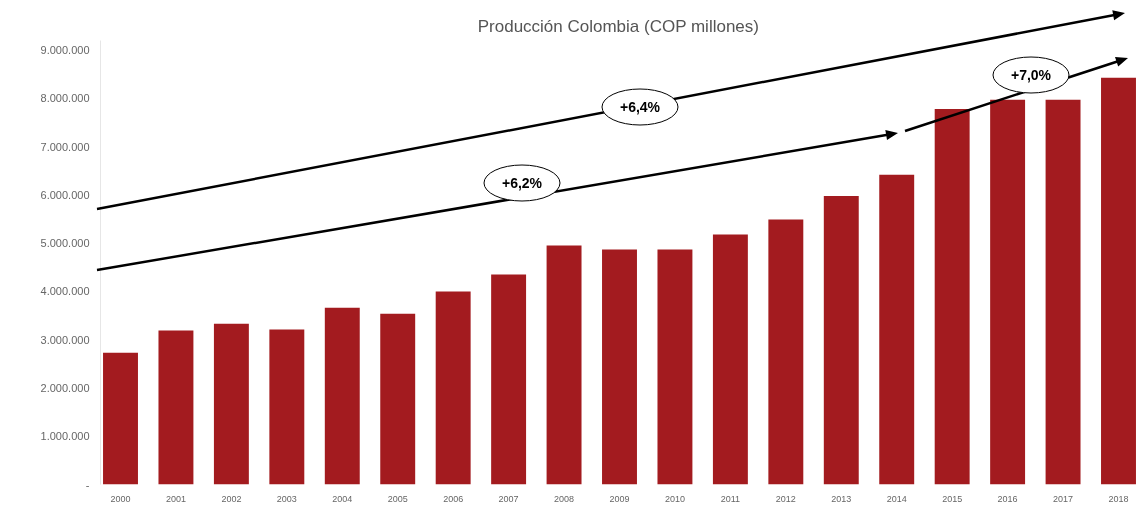 The image size is (1136, 509). What do you see at coordinates (1031, 75) in the screenshot?
I see `annotation: +7,0%` at bounding box center [1031, 75].